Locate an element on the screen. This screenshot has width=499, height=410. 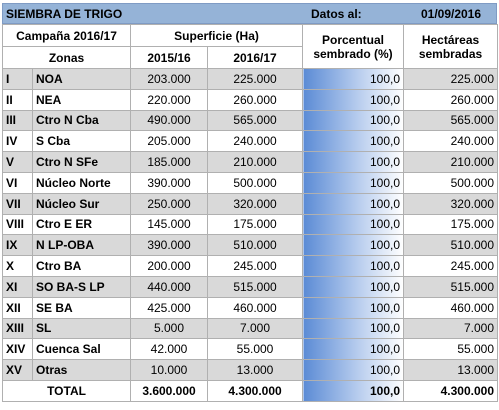
zone-name: Núcleo Norte is located at coordinates (81, 182).